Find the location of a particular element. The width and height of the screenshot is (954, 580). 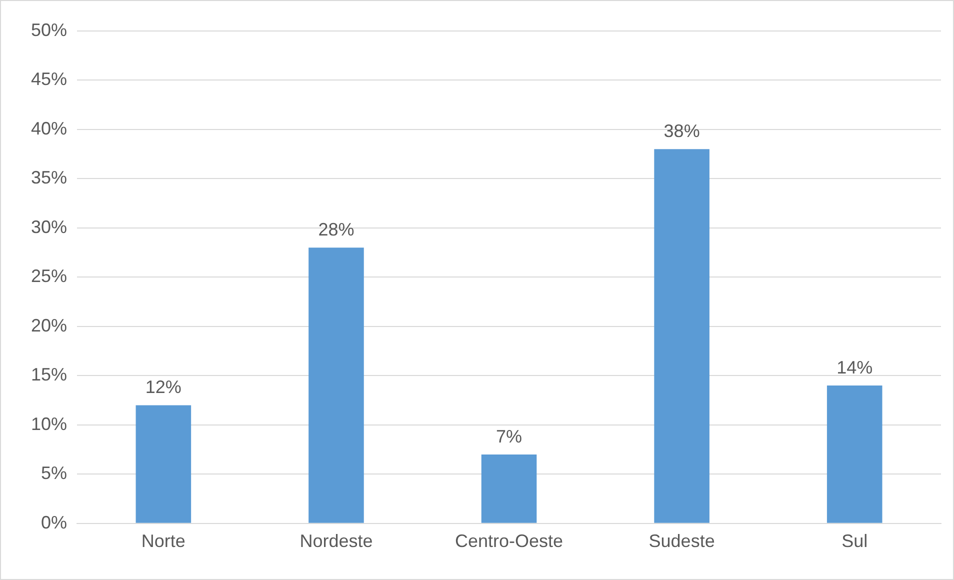

y-tick-label: 40% is located at coordinates (49, 128).